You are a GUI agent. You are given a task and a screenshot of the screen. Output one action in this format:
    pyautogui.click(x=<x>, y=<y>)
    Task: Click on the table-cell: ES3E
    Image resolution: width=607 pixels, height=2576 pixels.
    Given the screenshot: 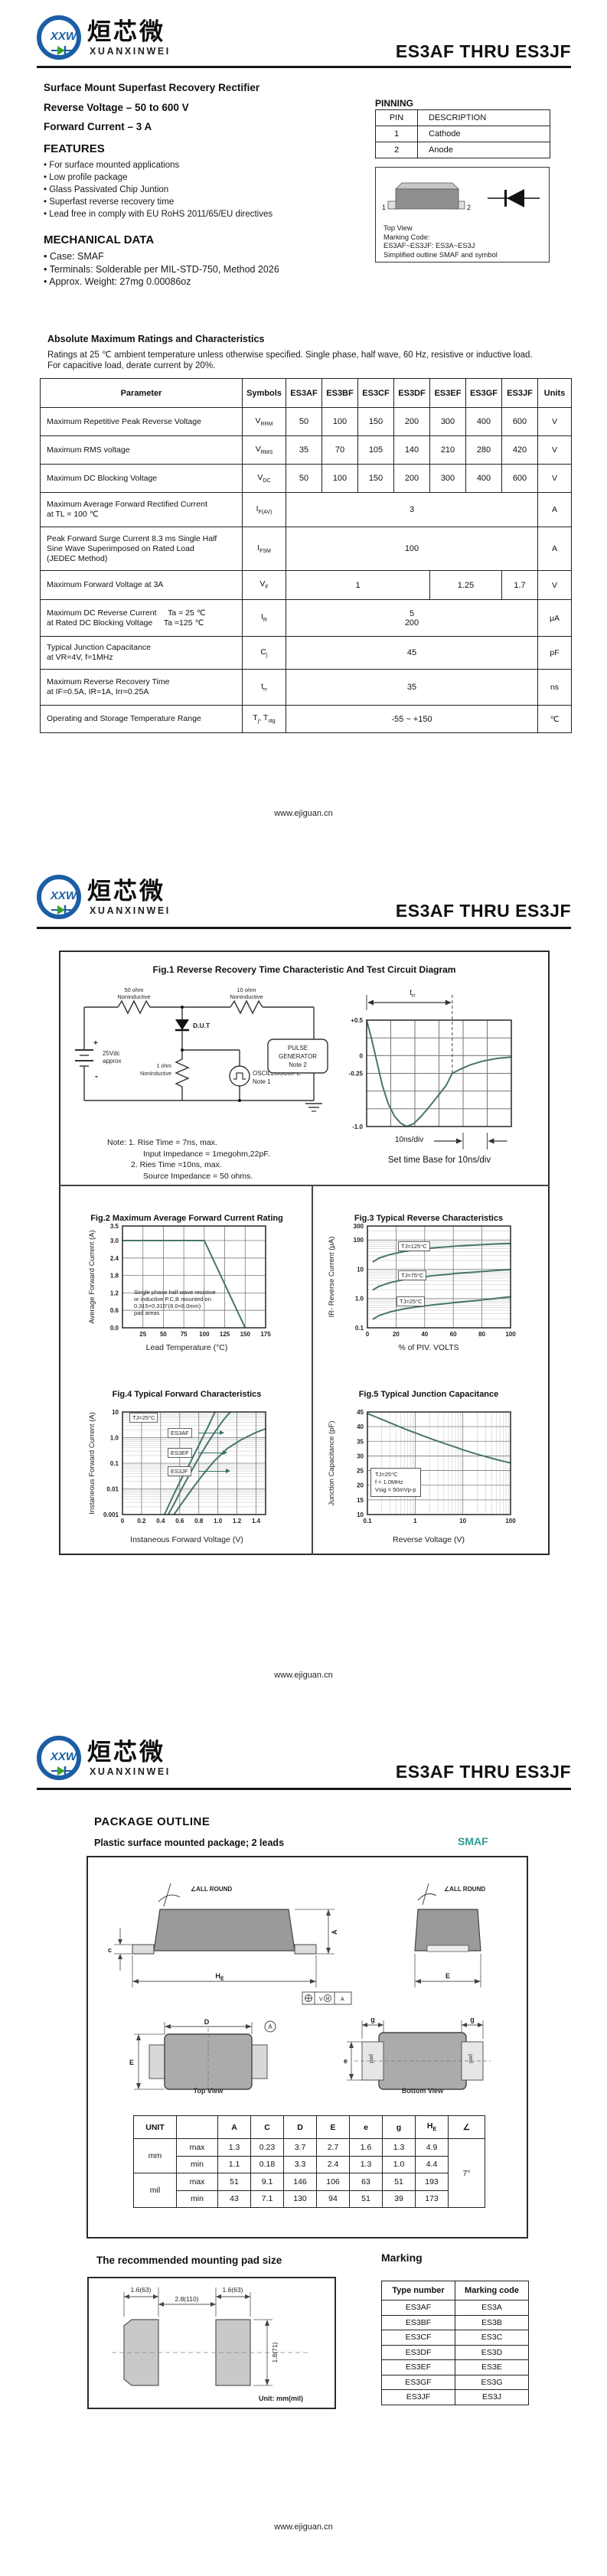 What is the action you would take?
    pyautogui.click(x=492, y=2367)
    